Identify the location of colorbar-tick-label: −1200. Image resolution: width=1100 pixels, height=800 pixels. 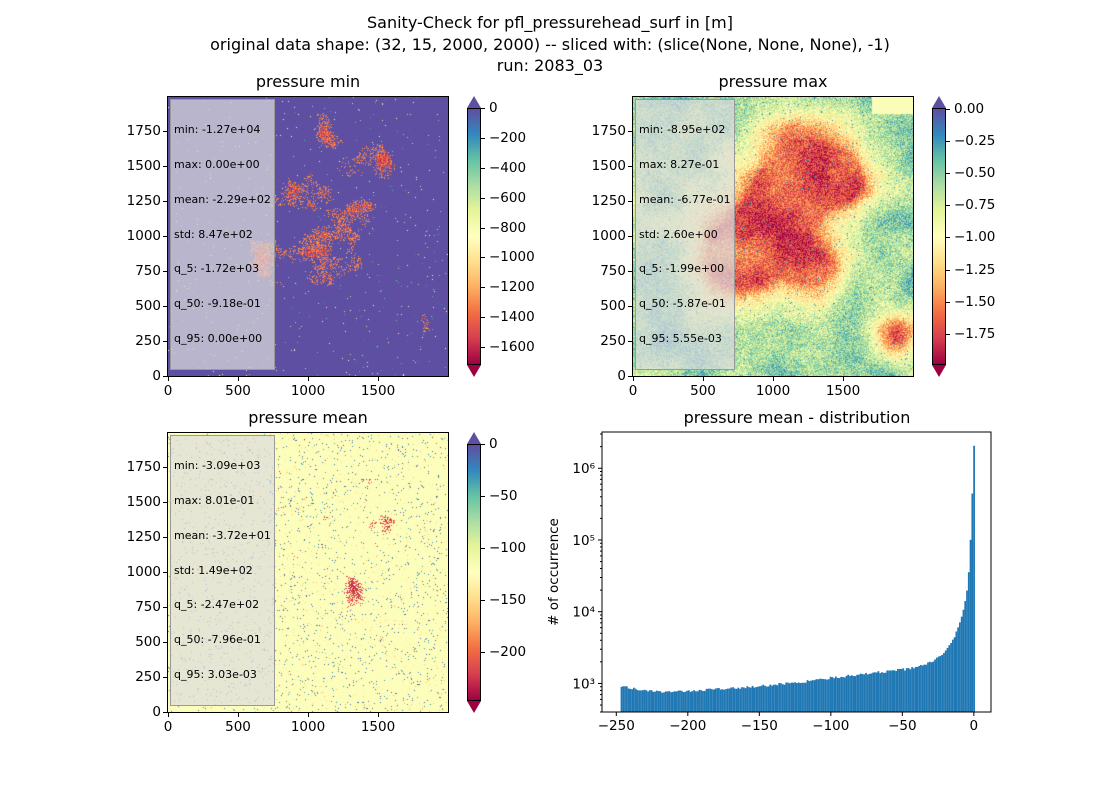
(512, 287).